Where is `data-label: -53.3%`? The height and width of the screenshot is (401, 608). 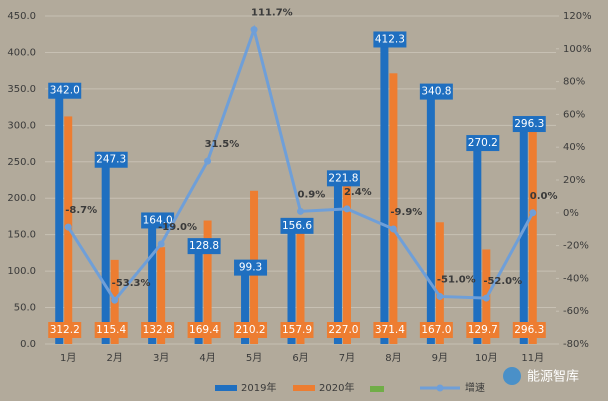 data-label: -53.3% is located at coordinates (131, 283).